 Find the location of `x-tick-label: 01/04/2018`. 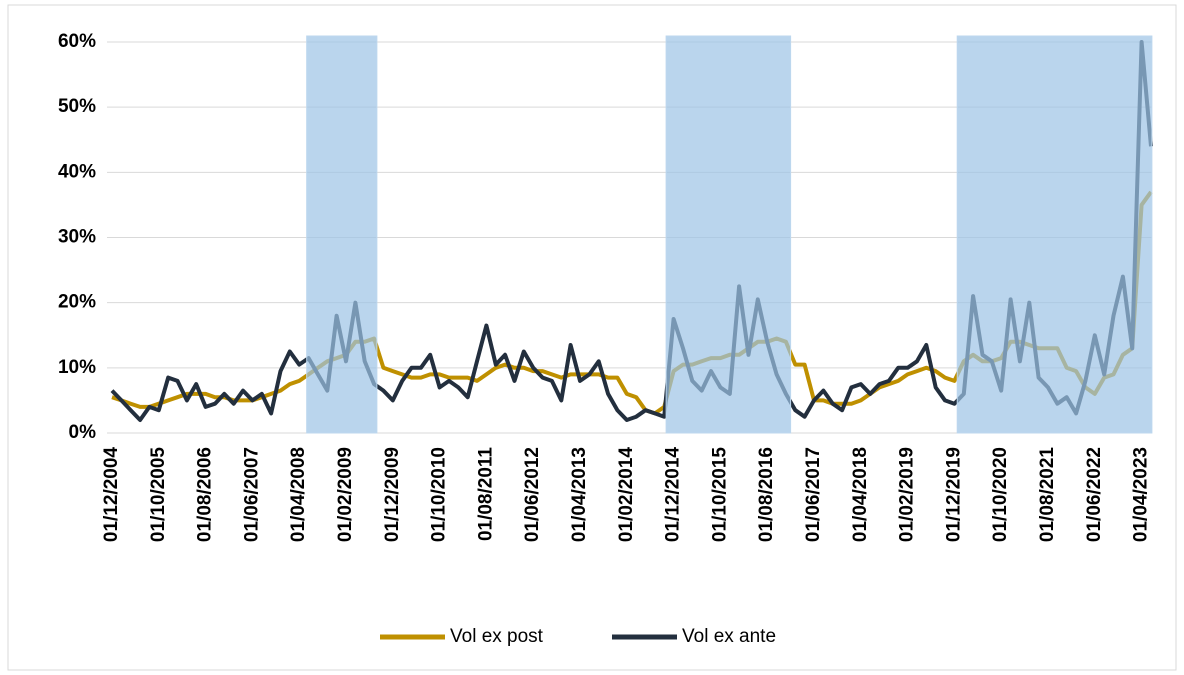

x-tick-label: 01/04/2018 is located at coordinates (860, 494).